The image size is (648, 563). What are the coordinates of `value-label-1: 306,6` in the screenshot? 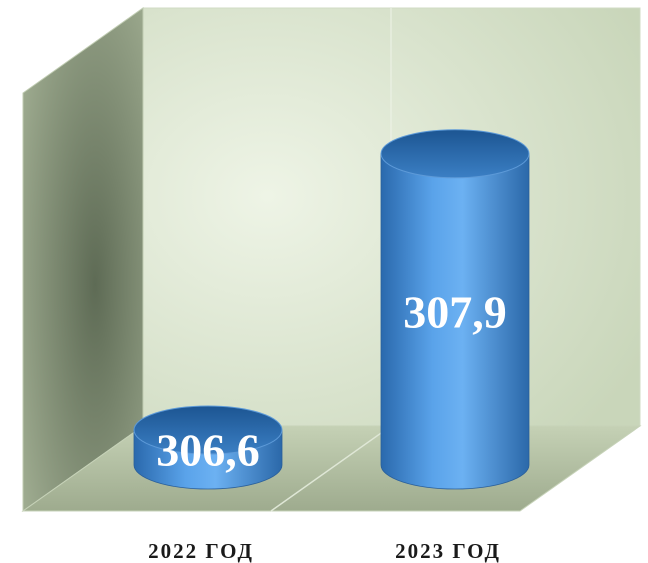 It's located at (208, 450).